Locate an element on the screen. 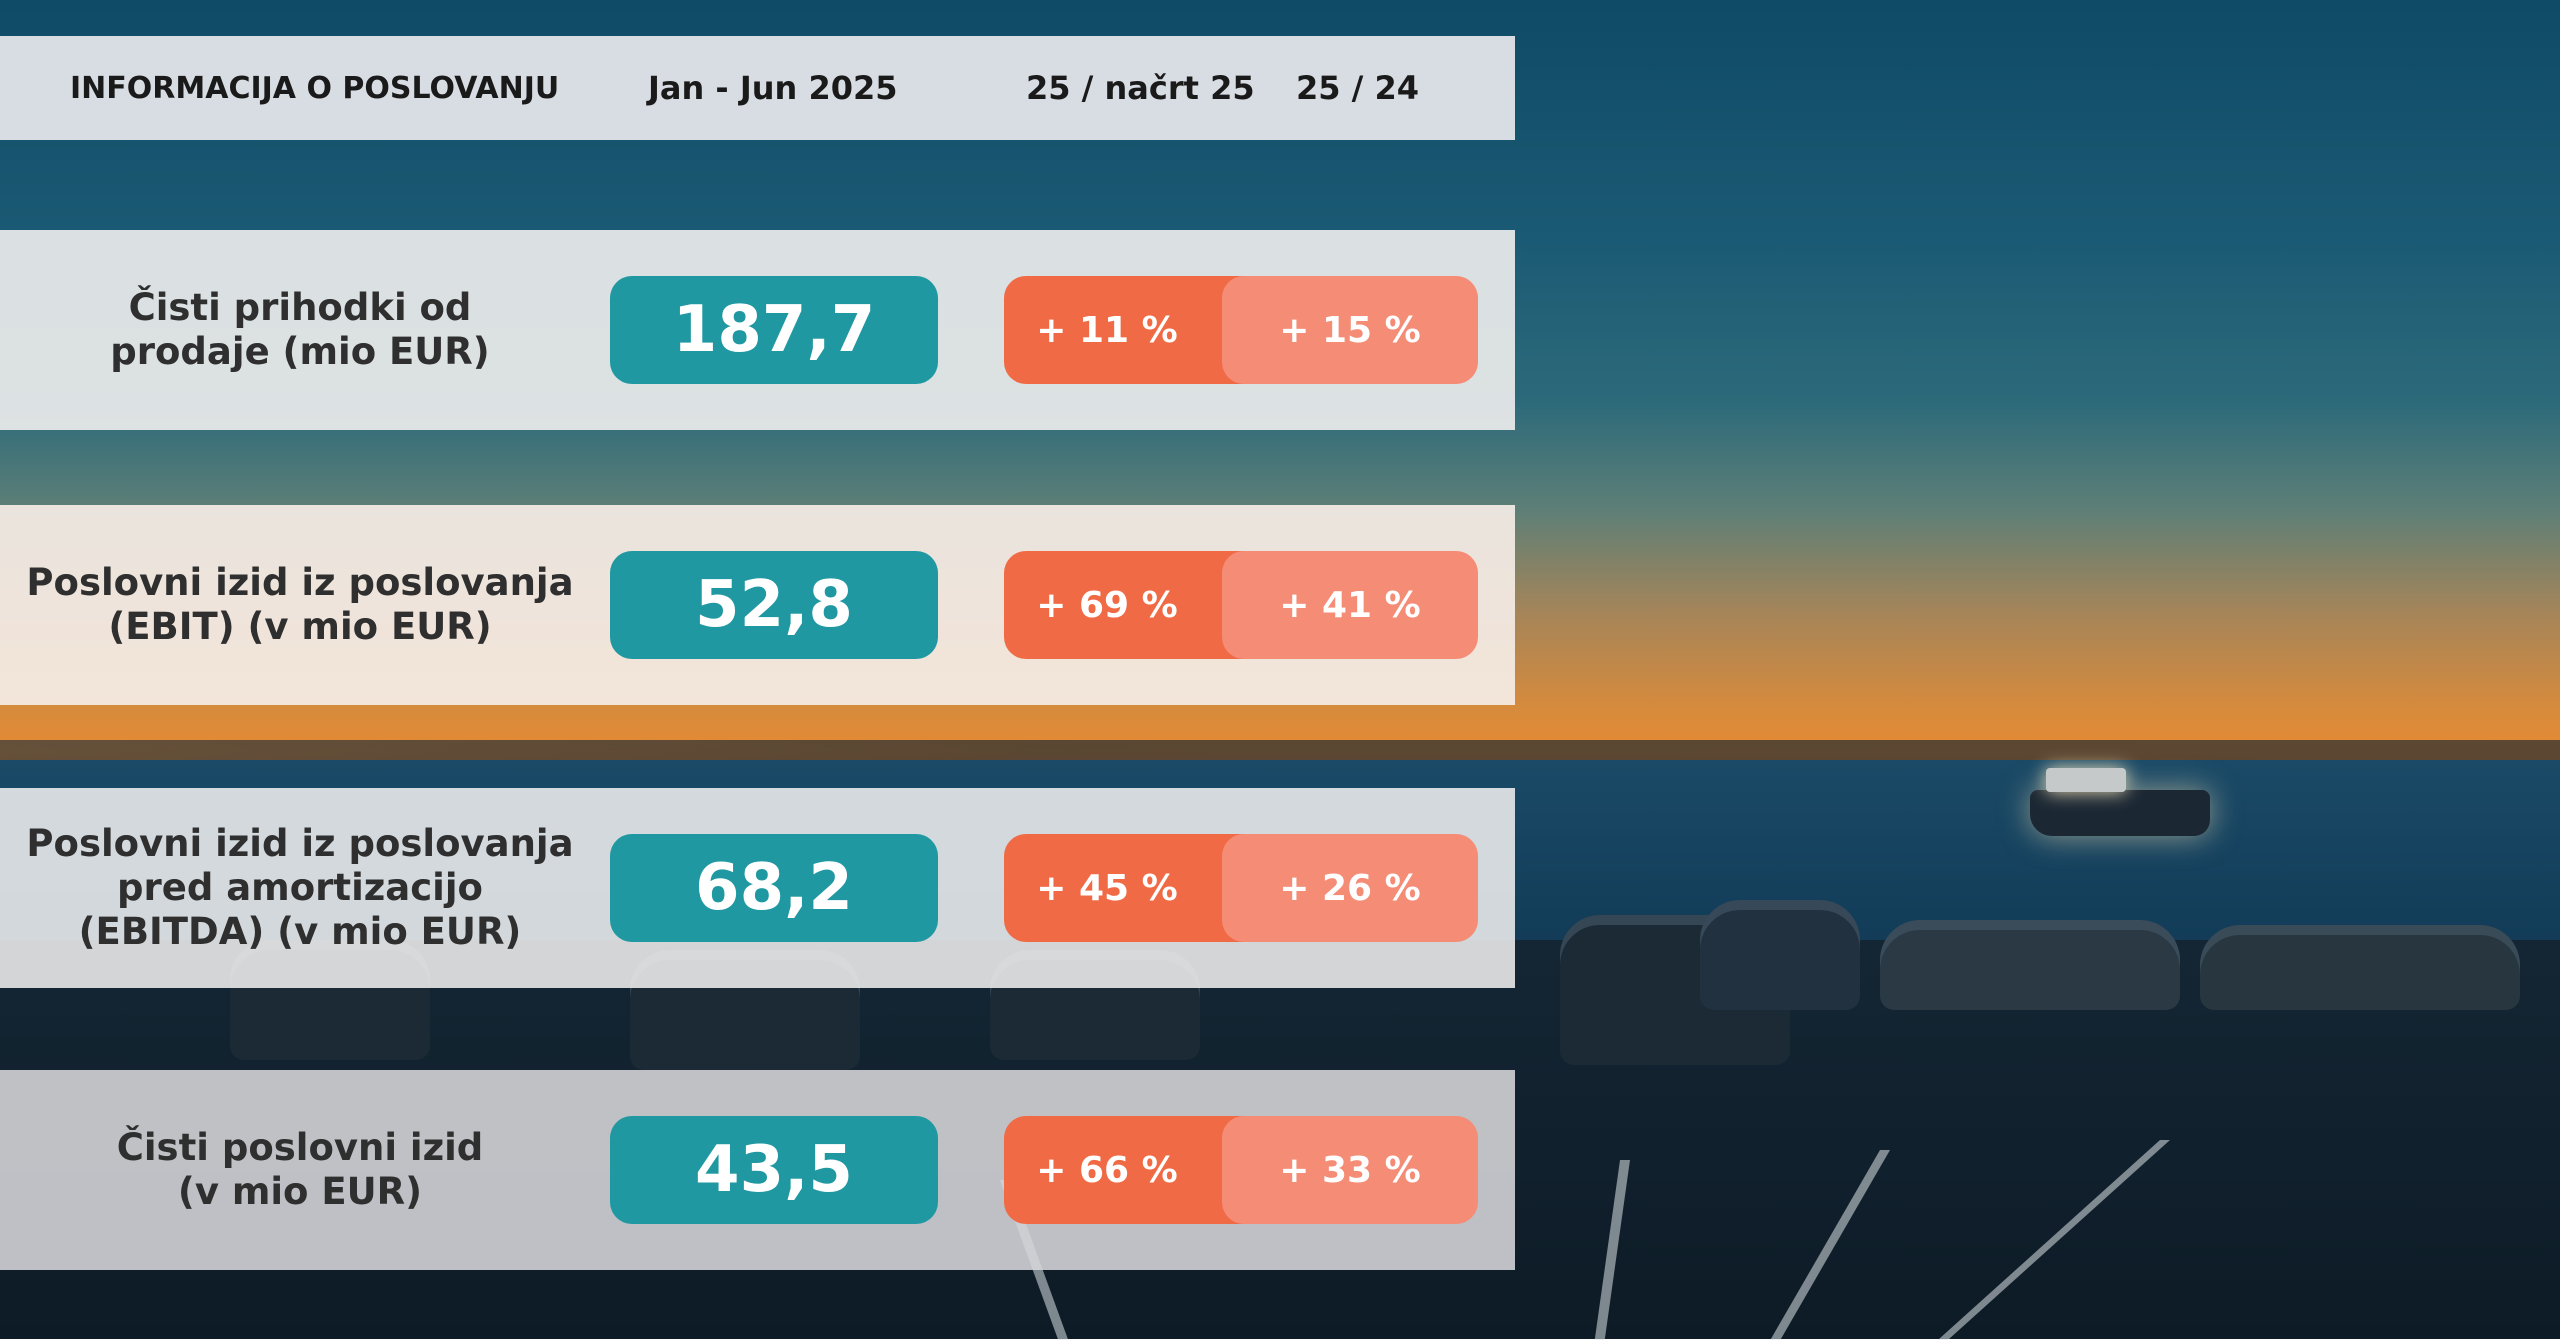 This screenshot has height=1340, width=2560. horizon-clouds is located at coordinates (1280, 751).